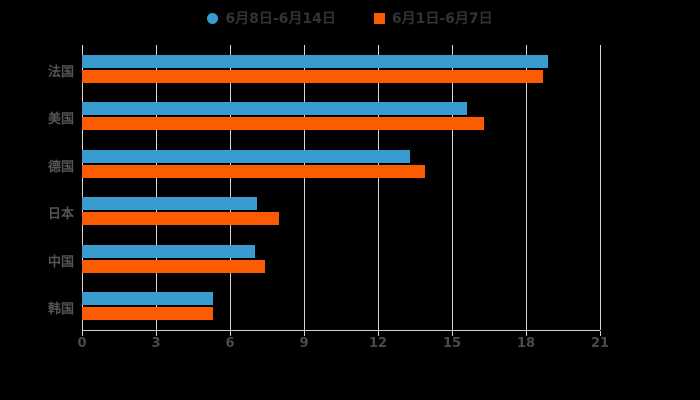  I want to click on x-tick-label: 3, so click(156, 343).